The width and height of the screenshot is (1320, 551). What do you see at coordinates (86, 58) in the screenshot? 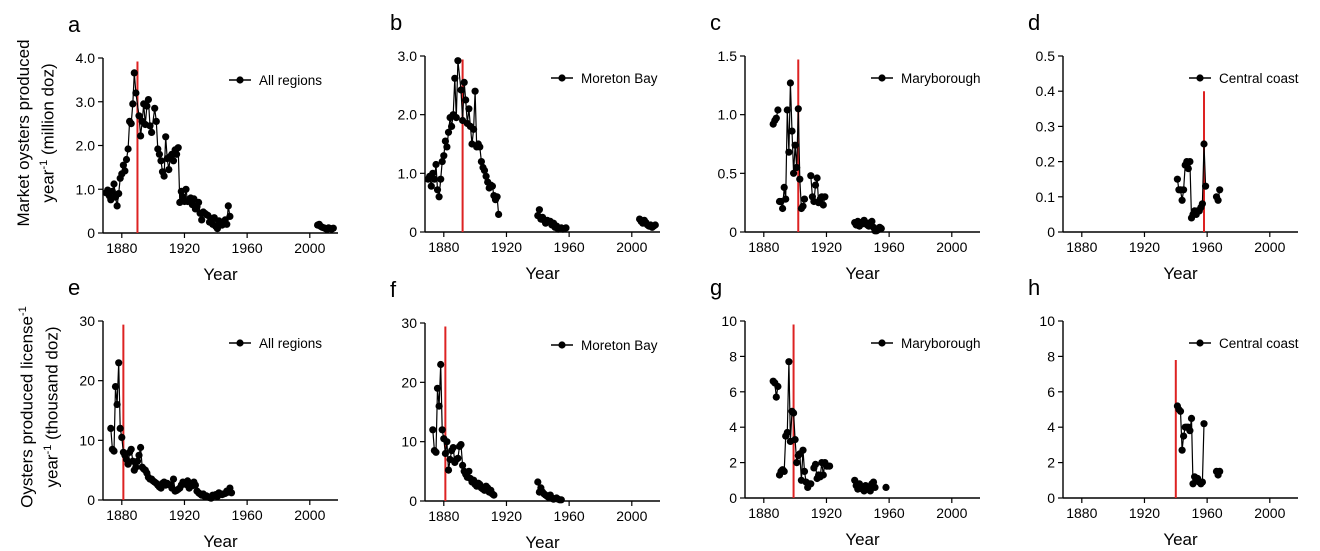
I see `y-tick-label: 4.0` at bounding box center [86, 58].